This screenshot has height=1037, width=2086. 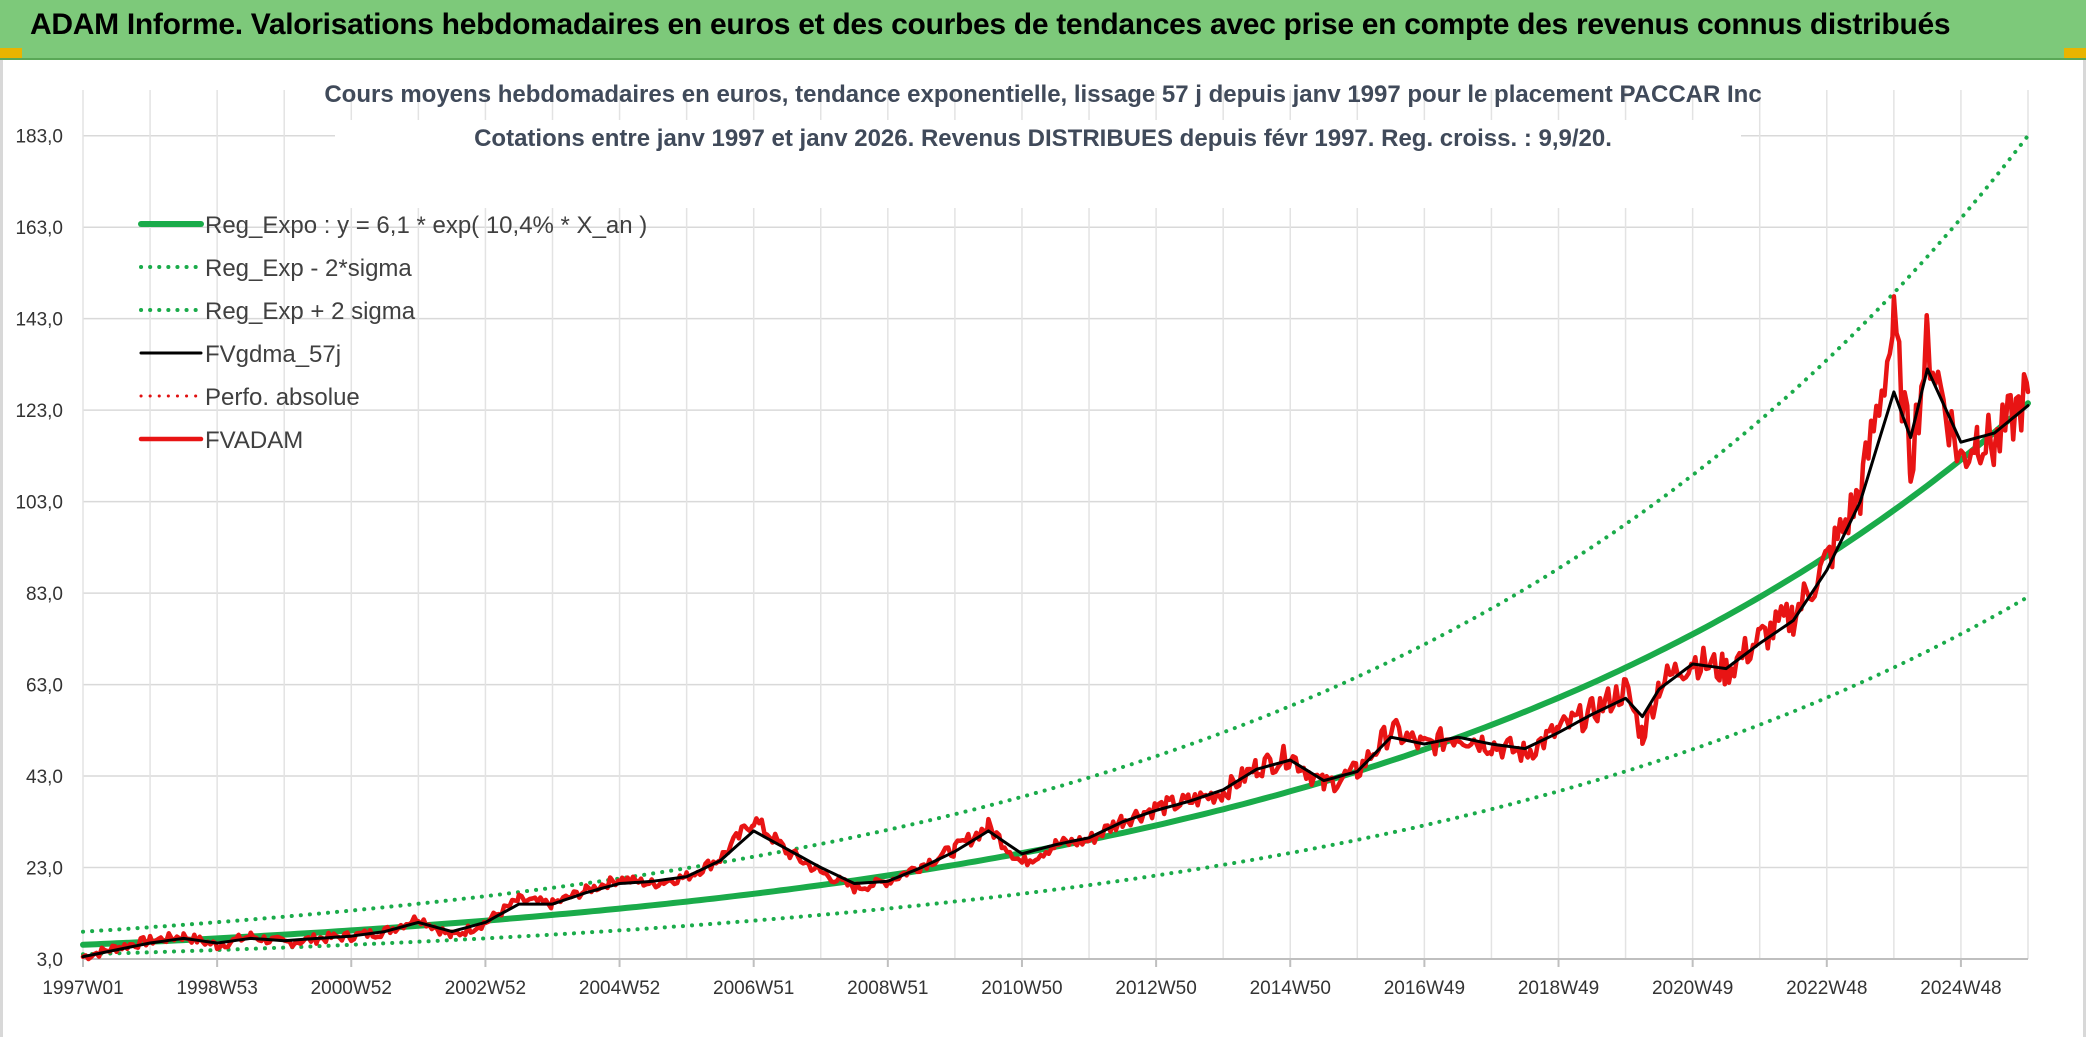 What do you see at coordinates (351, 988) in the screenshot?
I see `x-tick-label: 2000W52` at bounding box center [351, 988].